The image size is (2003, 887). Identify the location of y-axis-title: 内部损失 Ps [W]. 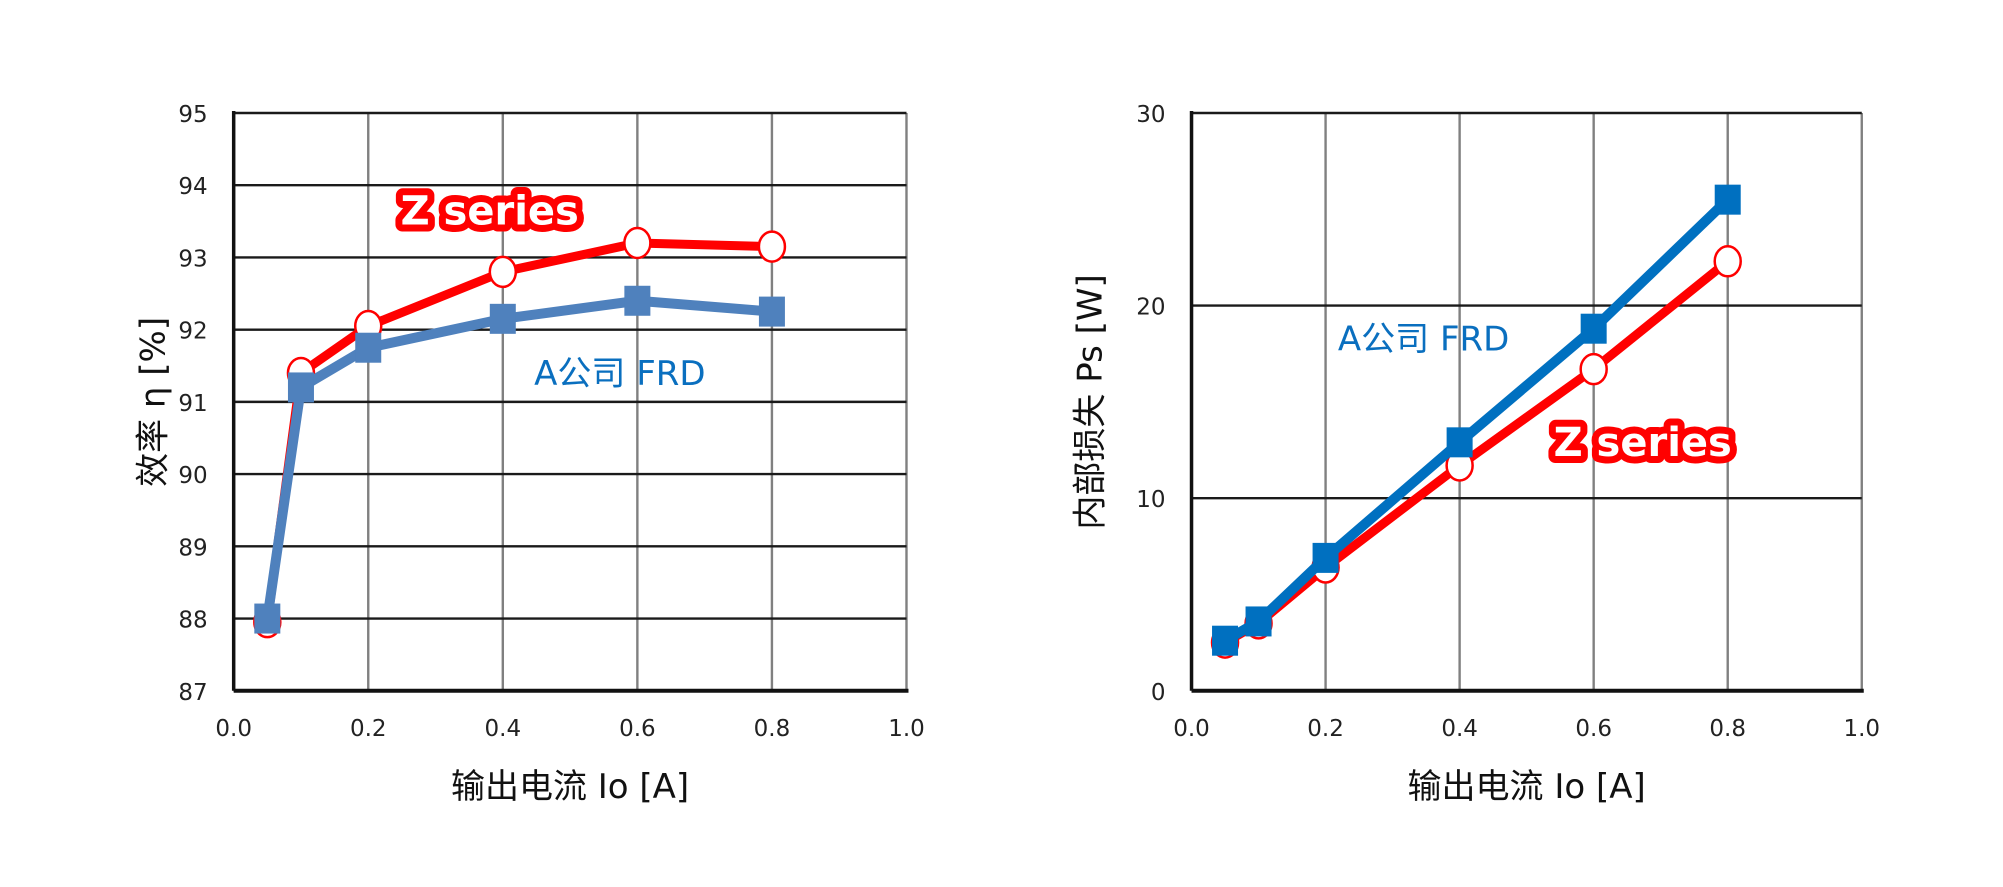
(1091, 401).